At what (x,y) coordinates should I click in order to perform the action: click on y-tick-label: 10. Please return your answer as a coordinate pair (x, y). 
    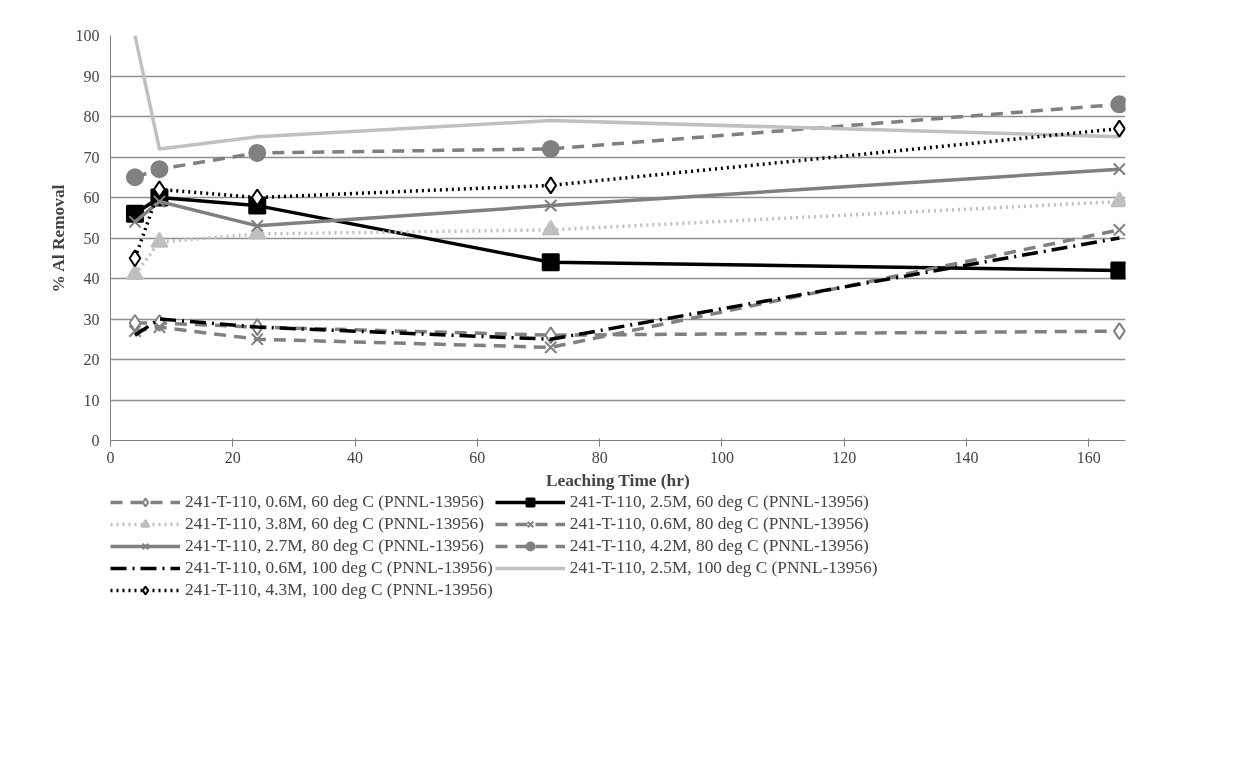
    Looking at the image, I should click on (91, 400).